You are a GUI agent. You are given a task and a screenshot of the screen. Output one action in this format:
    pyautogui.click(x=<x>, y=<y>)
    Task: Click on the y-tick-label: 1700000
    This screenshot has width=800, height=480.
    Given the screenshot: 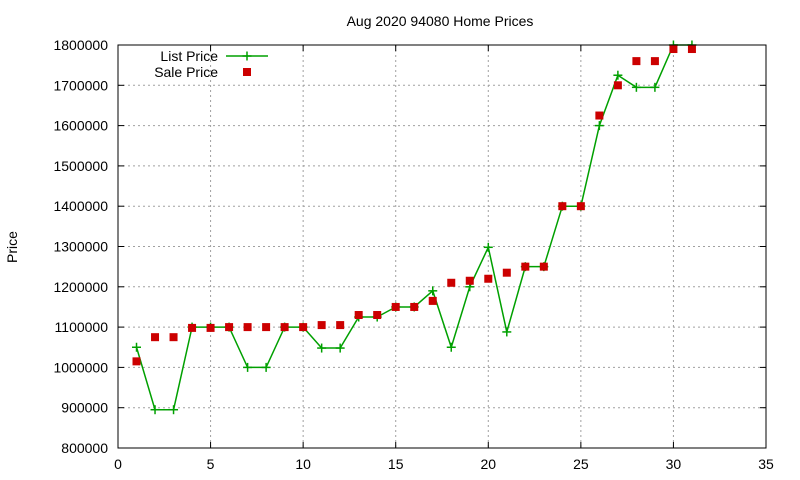 What is the action you would take?
    pyautogui.click(x=80, y=85)
    